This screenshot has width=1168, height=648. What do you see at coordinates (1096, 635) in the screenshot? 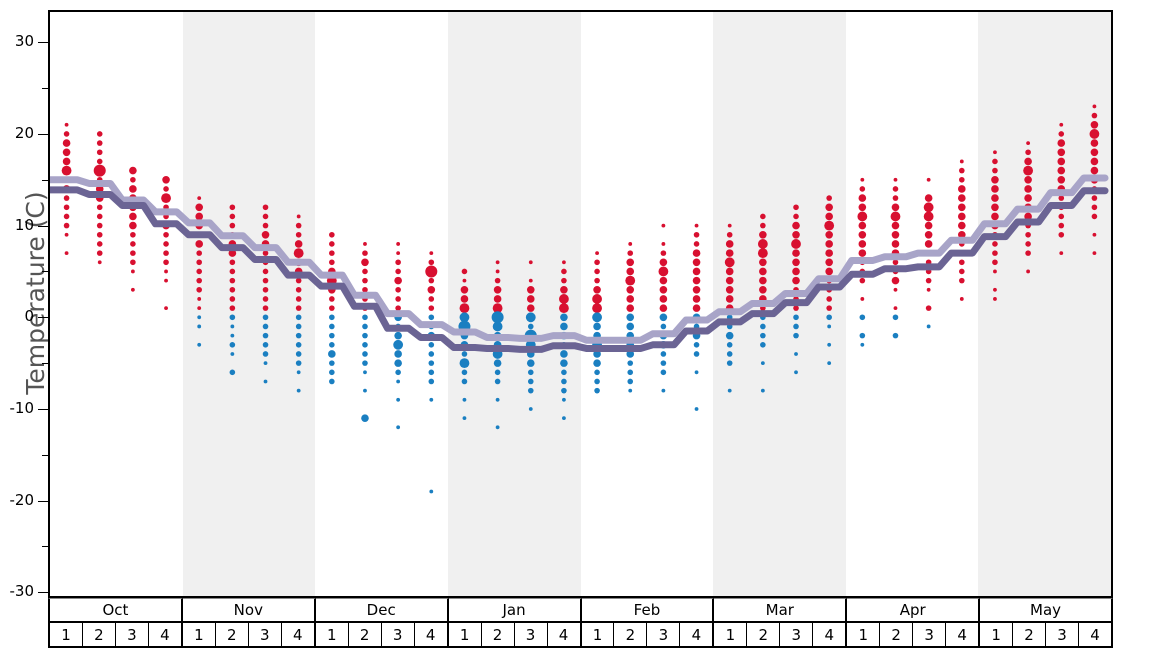
I see `week-label-may-4: 4` at bounding box center [1096, 635].